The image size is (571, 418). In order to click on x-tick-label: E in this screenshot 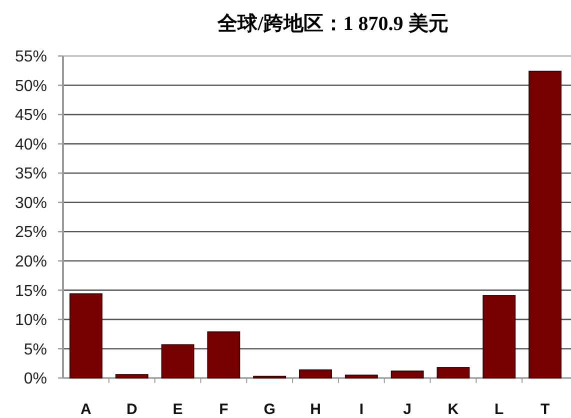, I will do `click(177, 409)`.